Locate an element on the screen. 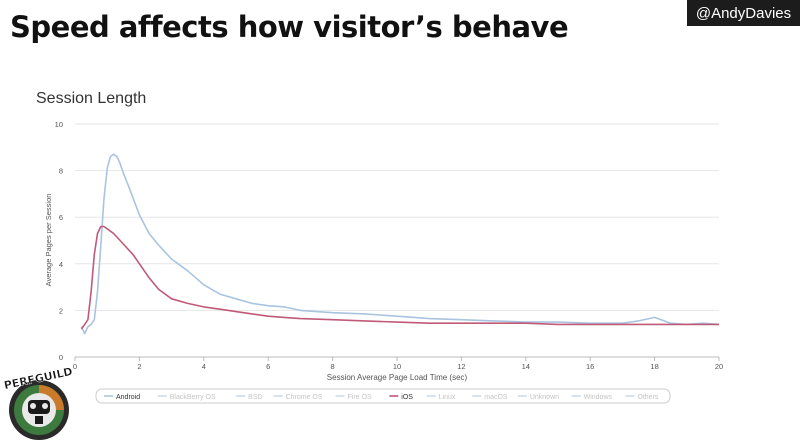  legend-box is located at coordinates (383, 396).